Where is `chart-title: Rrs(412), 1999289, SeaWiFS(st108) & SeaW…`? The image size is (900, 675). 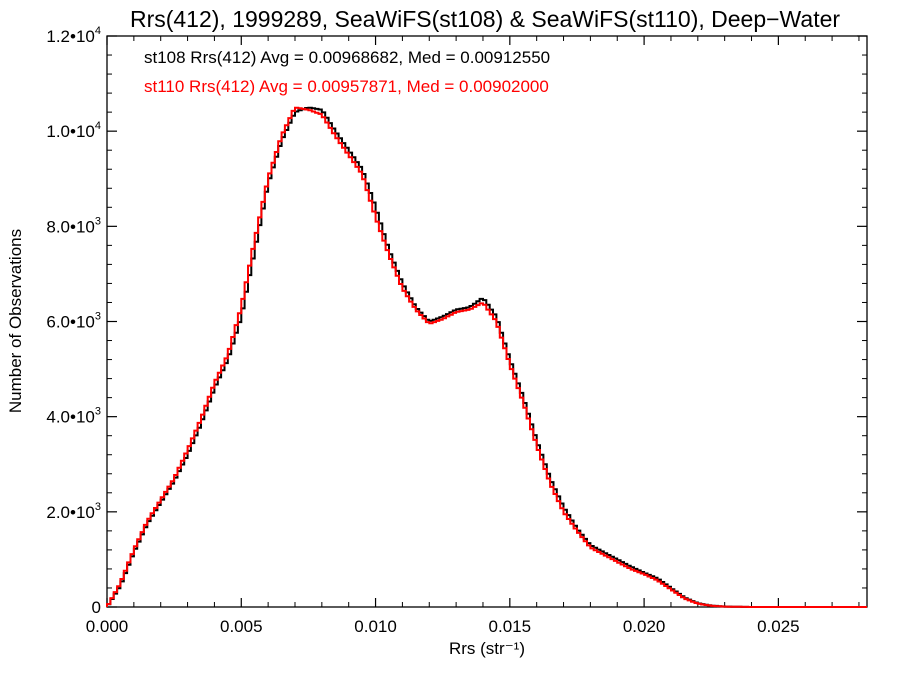
chart-title: Rrs(412), 1999289, SeaWiFS(st108) & SeaW… is located at coordinates (485, 19).